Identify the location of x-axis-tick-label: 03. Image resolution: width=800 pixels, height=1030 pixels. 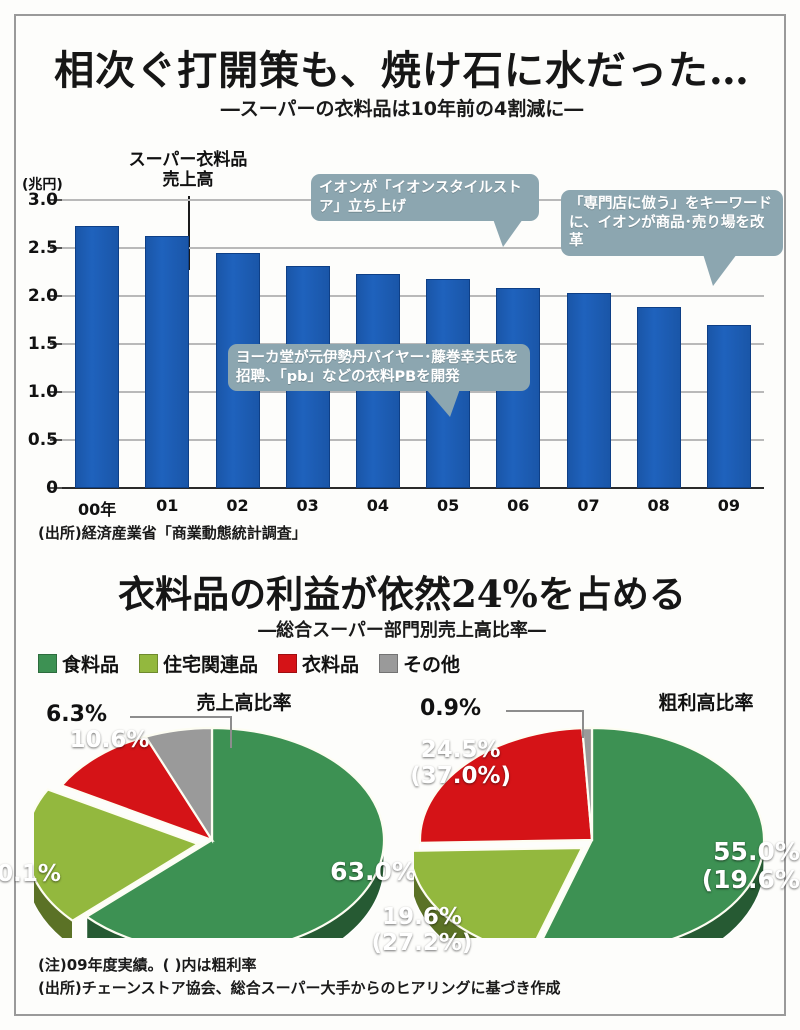
(307, 505).